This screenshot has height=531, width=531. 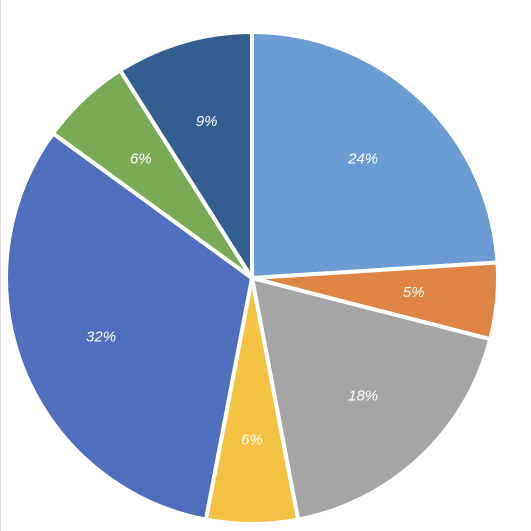 What do you see at coordinates (141, 159) in the screenshot?
I see `pie-data-label-6: 6%` at bounding box center [141, 159].